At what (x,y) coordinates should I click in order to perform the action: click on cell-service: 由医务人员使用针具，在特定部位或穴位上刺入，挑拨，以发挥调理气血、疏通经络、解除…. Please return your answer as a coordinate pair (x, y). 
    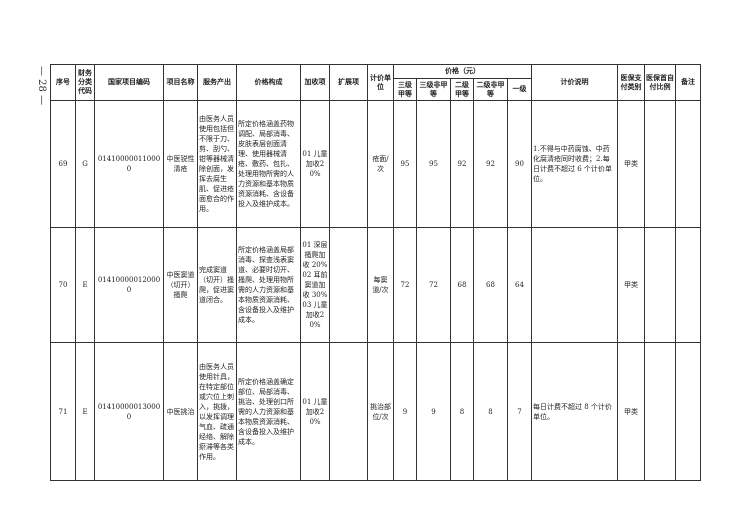
    Looking at the image, I should click on (217, 411).